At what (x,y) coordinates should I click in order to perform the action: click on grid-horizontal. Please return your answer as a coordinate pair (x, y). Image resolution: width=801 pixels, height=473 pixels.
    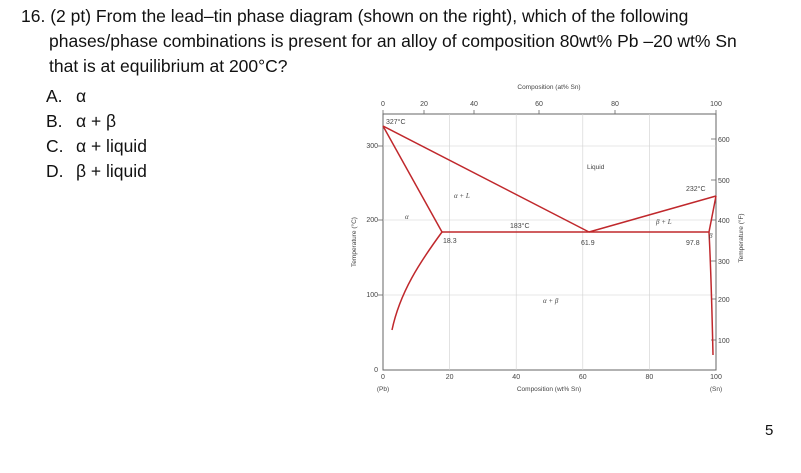
    Looking at the image, I should click on (549, 220).